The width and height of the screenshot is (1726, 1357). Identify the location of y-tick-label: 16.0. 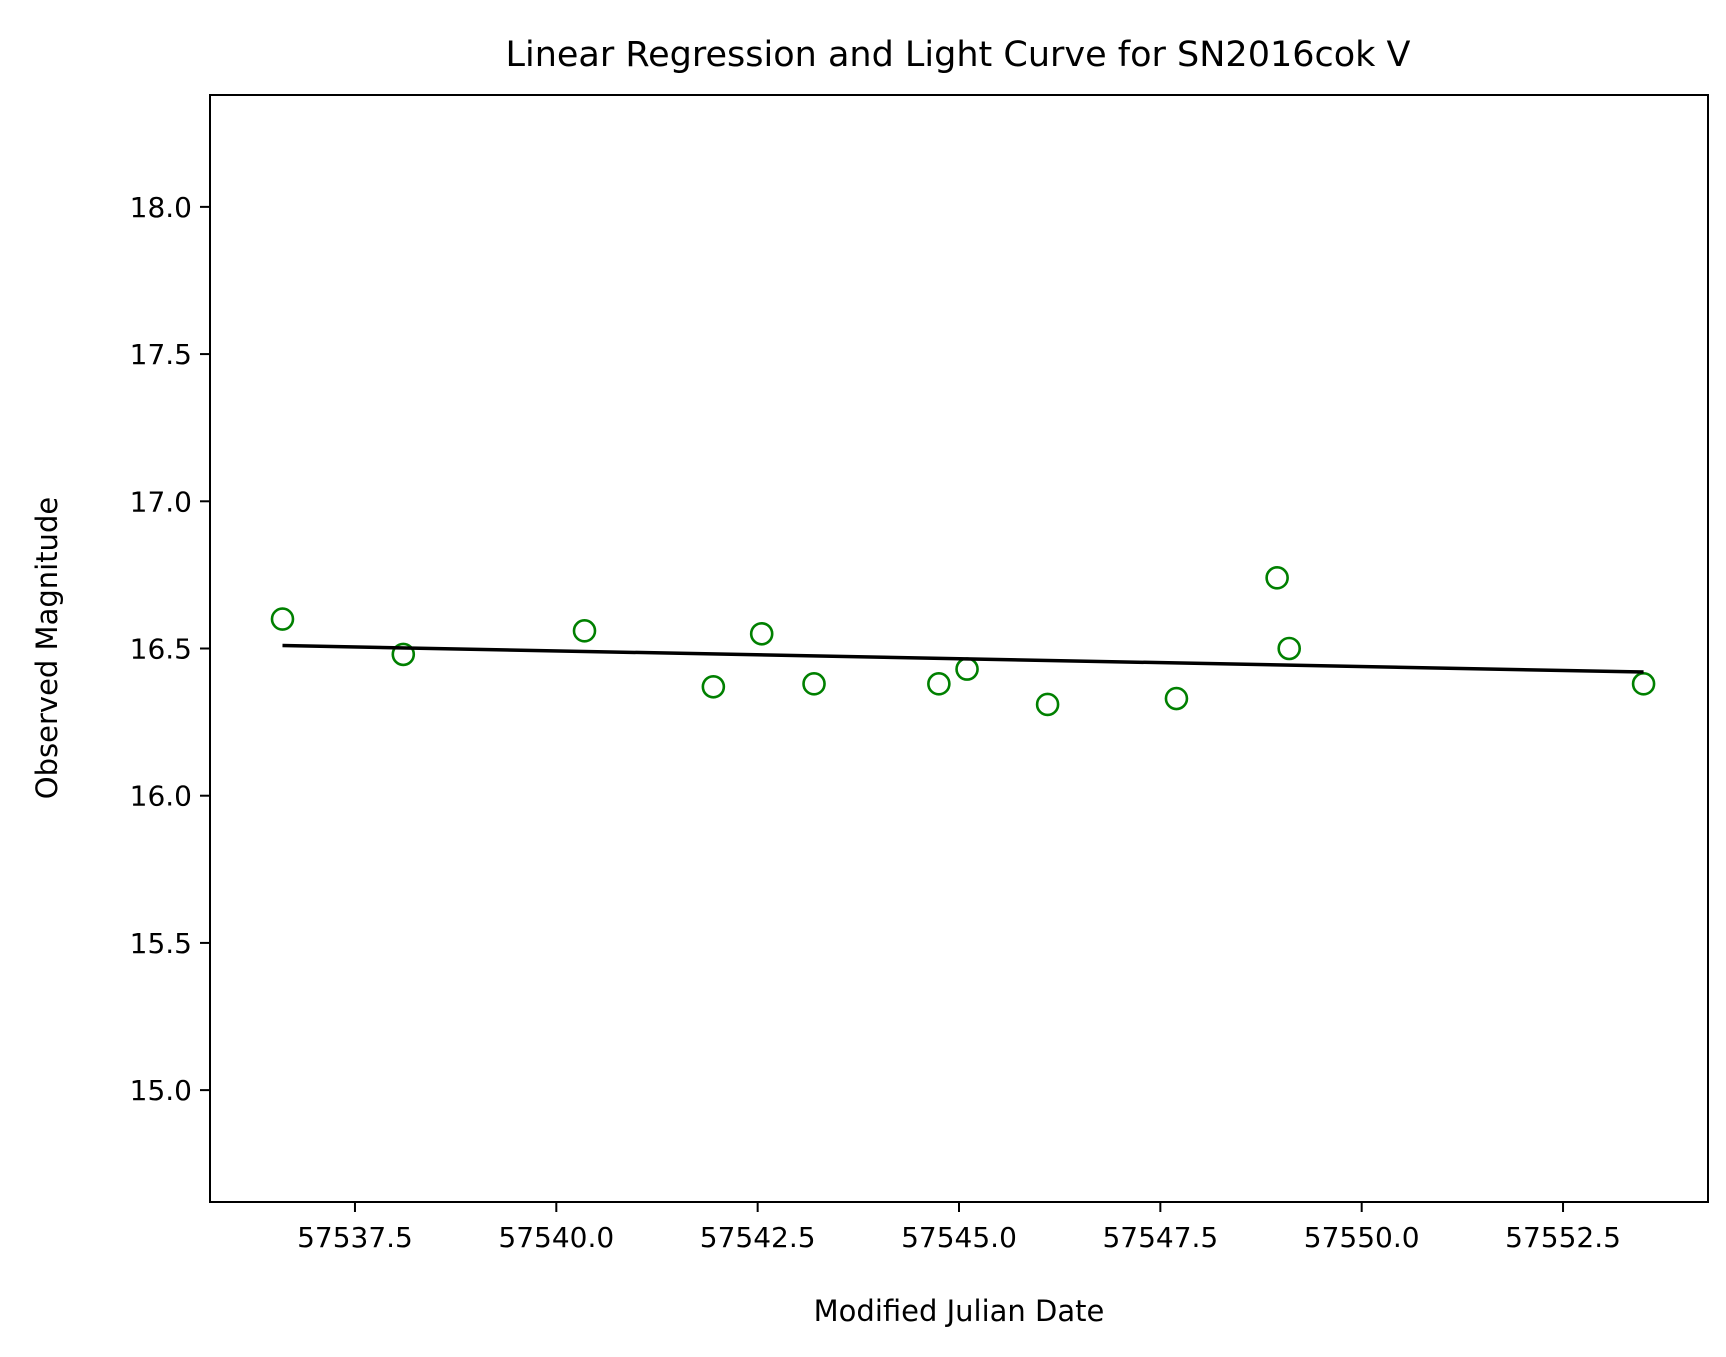
(161, 796).